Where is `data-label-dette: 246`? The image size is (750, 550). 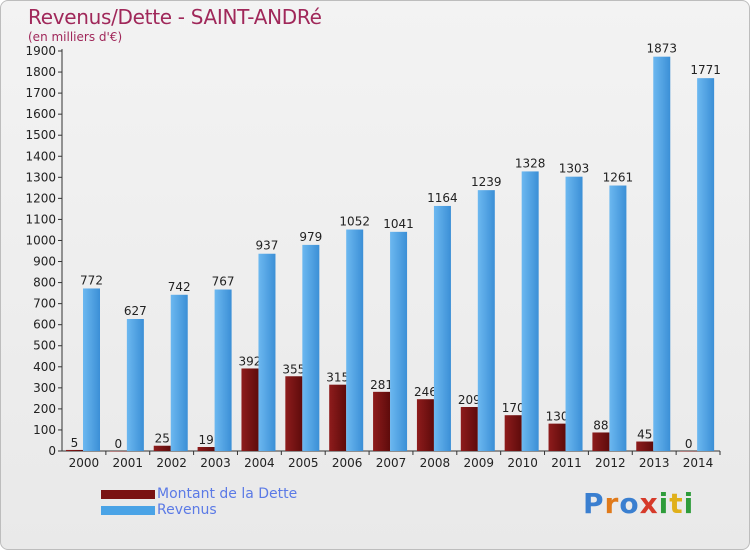
data-label-dette: 246 is located at coordinates (425, 392).